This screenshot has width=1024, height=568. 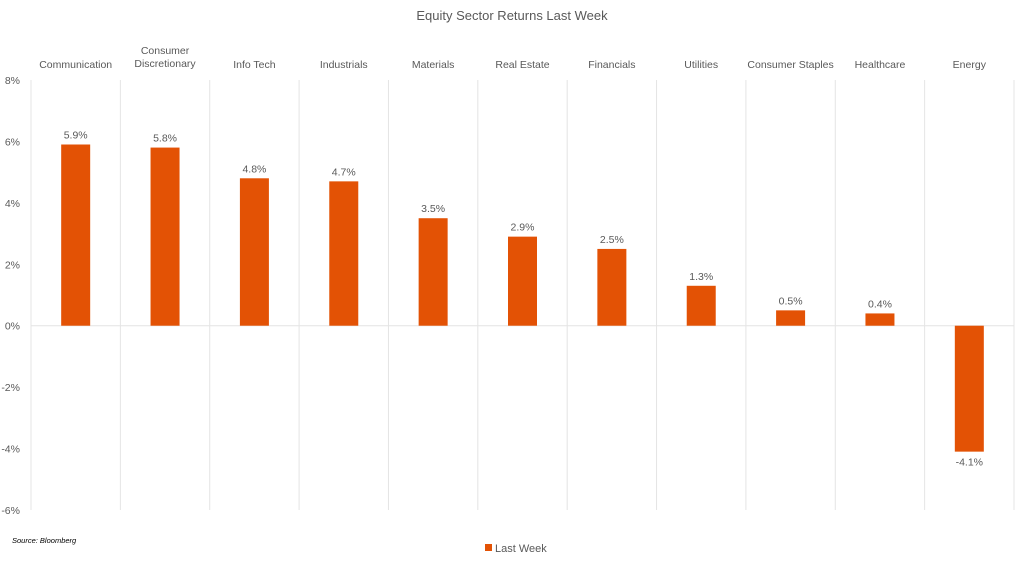 I want to click on y-tick-label: -6%, so click(x=10, y=511).